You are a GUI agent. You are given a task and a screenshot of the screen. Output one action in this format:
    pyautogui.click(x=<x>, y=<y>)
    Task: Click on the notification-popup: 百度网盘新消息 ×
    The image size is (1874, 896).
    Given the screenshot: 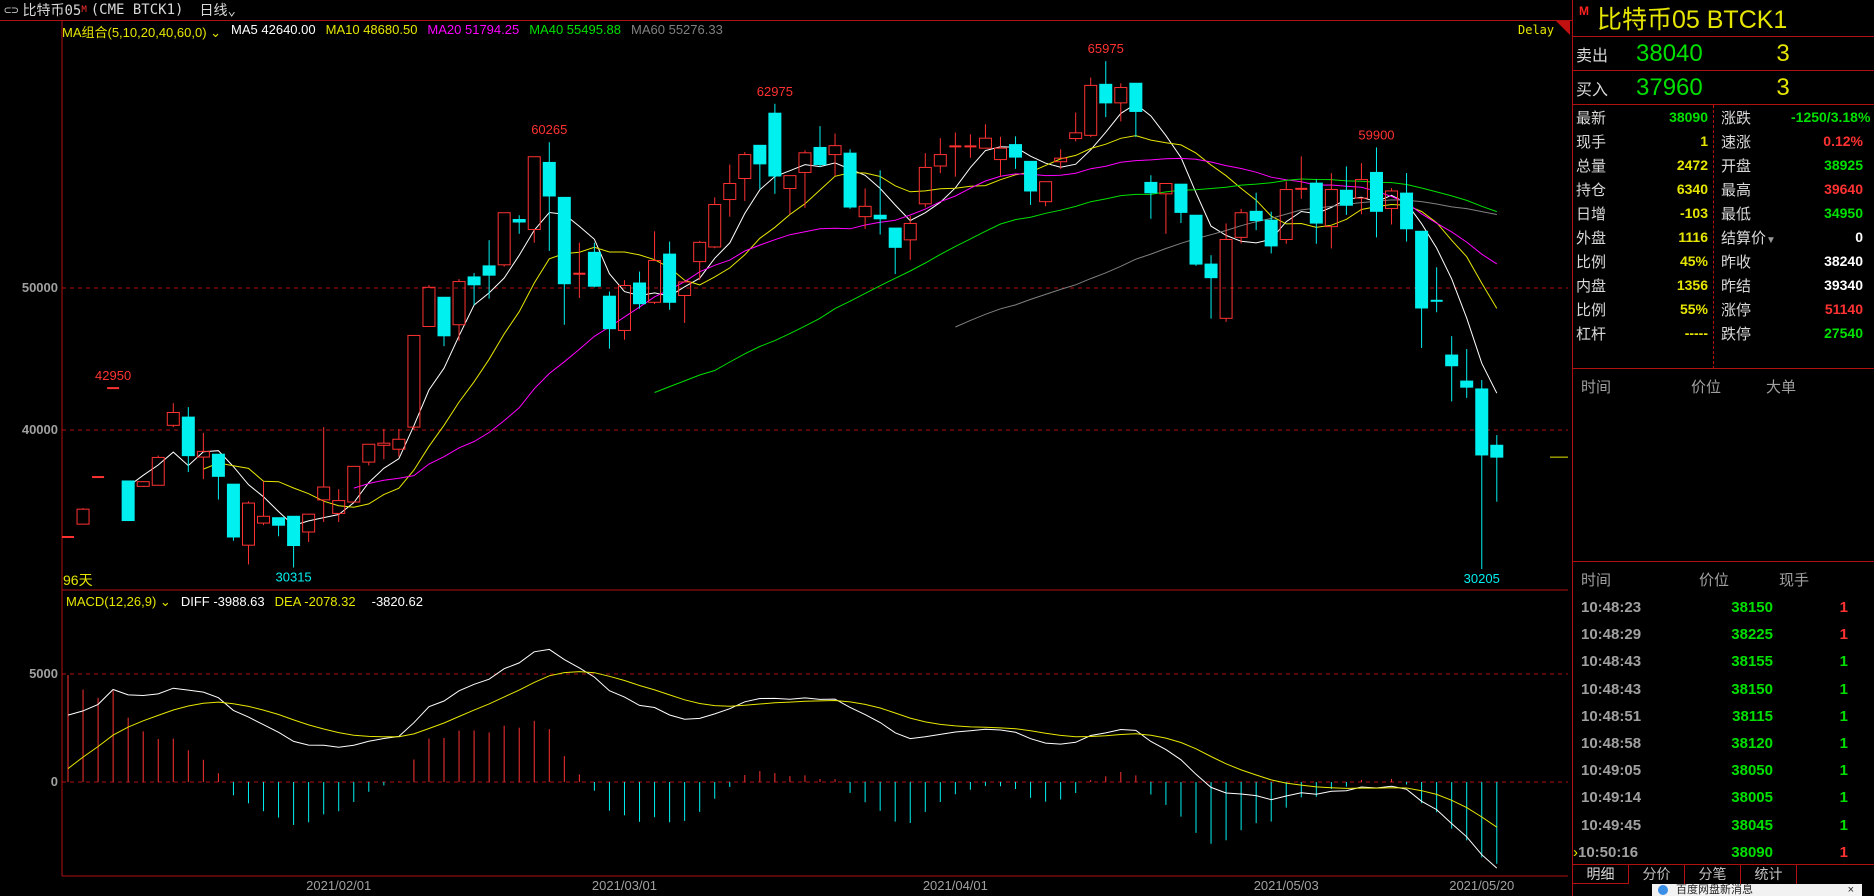 What is the action you would take?
    pyautogui.click(x=1757, y=890)
    